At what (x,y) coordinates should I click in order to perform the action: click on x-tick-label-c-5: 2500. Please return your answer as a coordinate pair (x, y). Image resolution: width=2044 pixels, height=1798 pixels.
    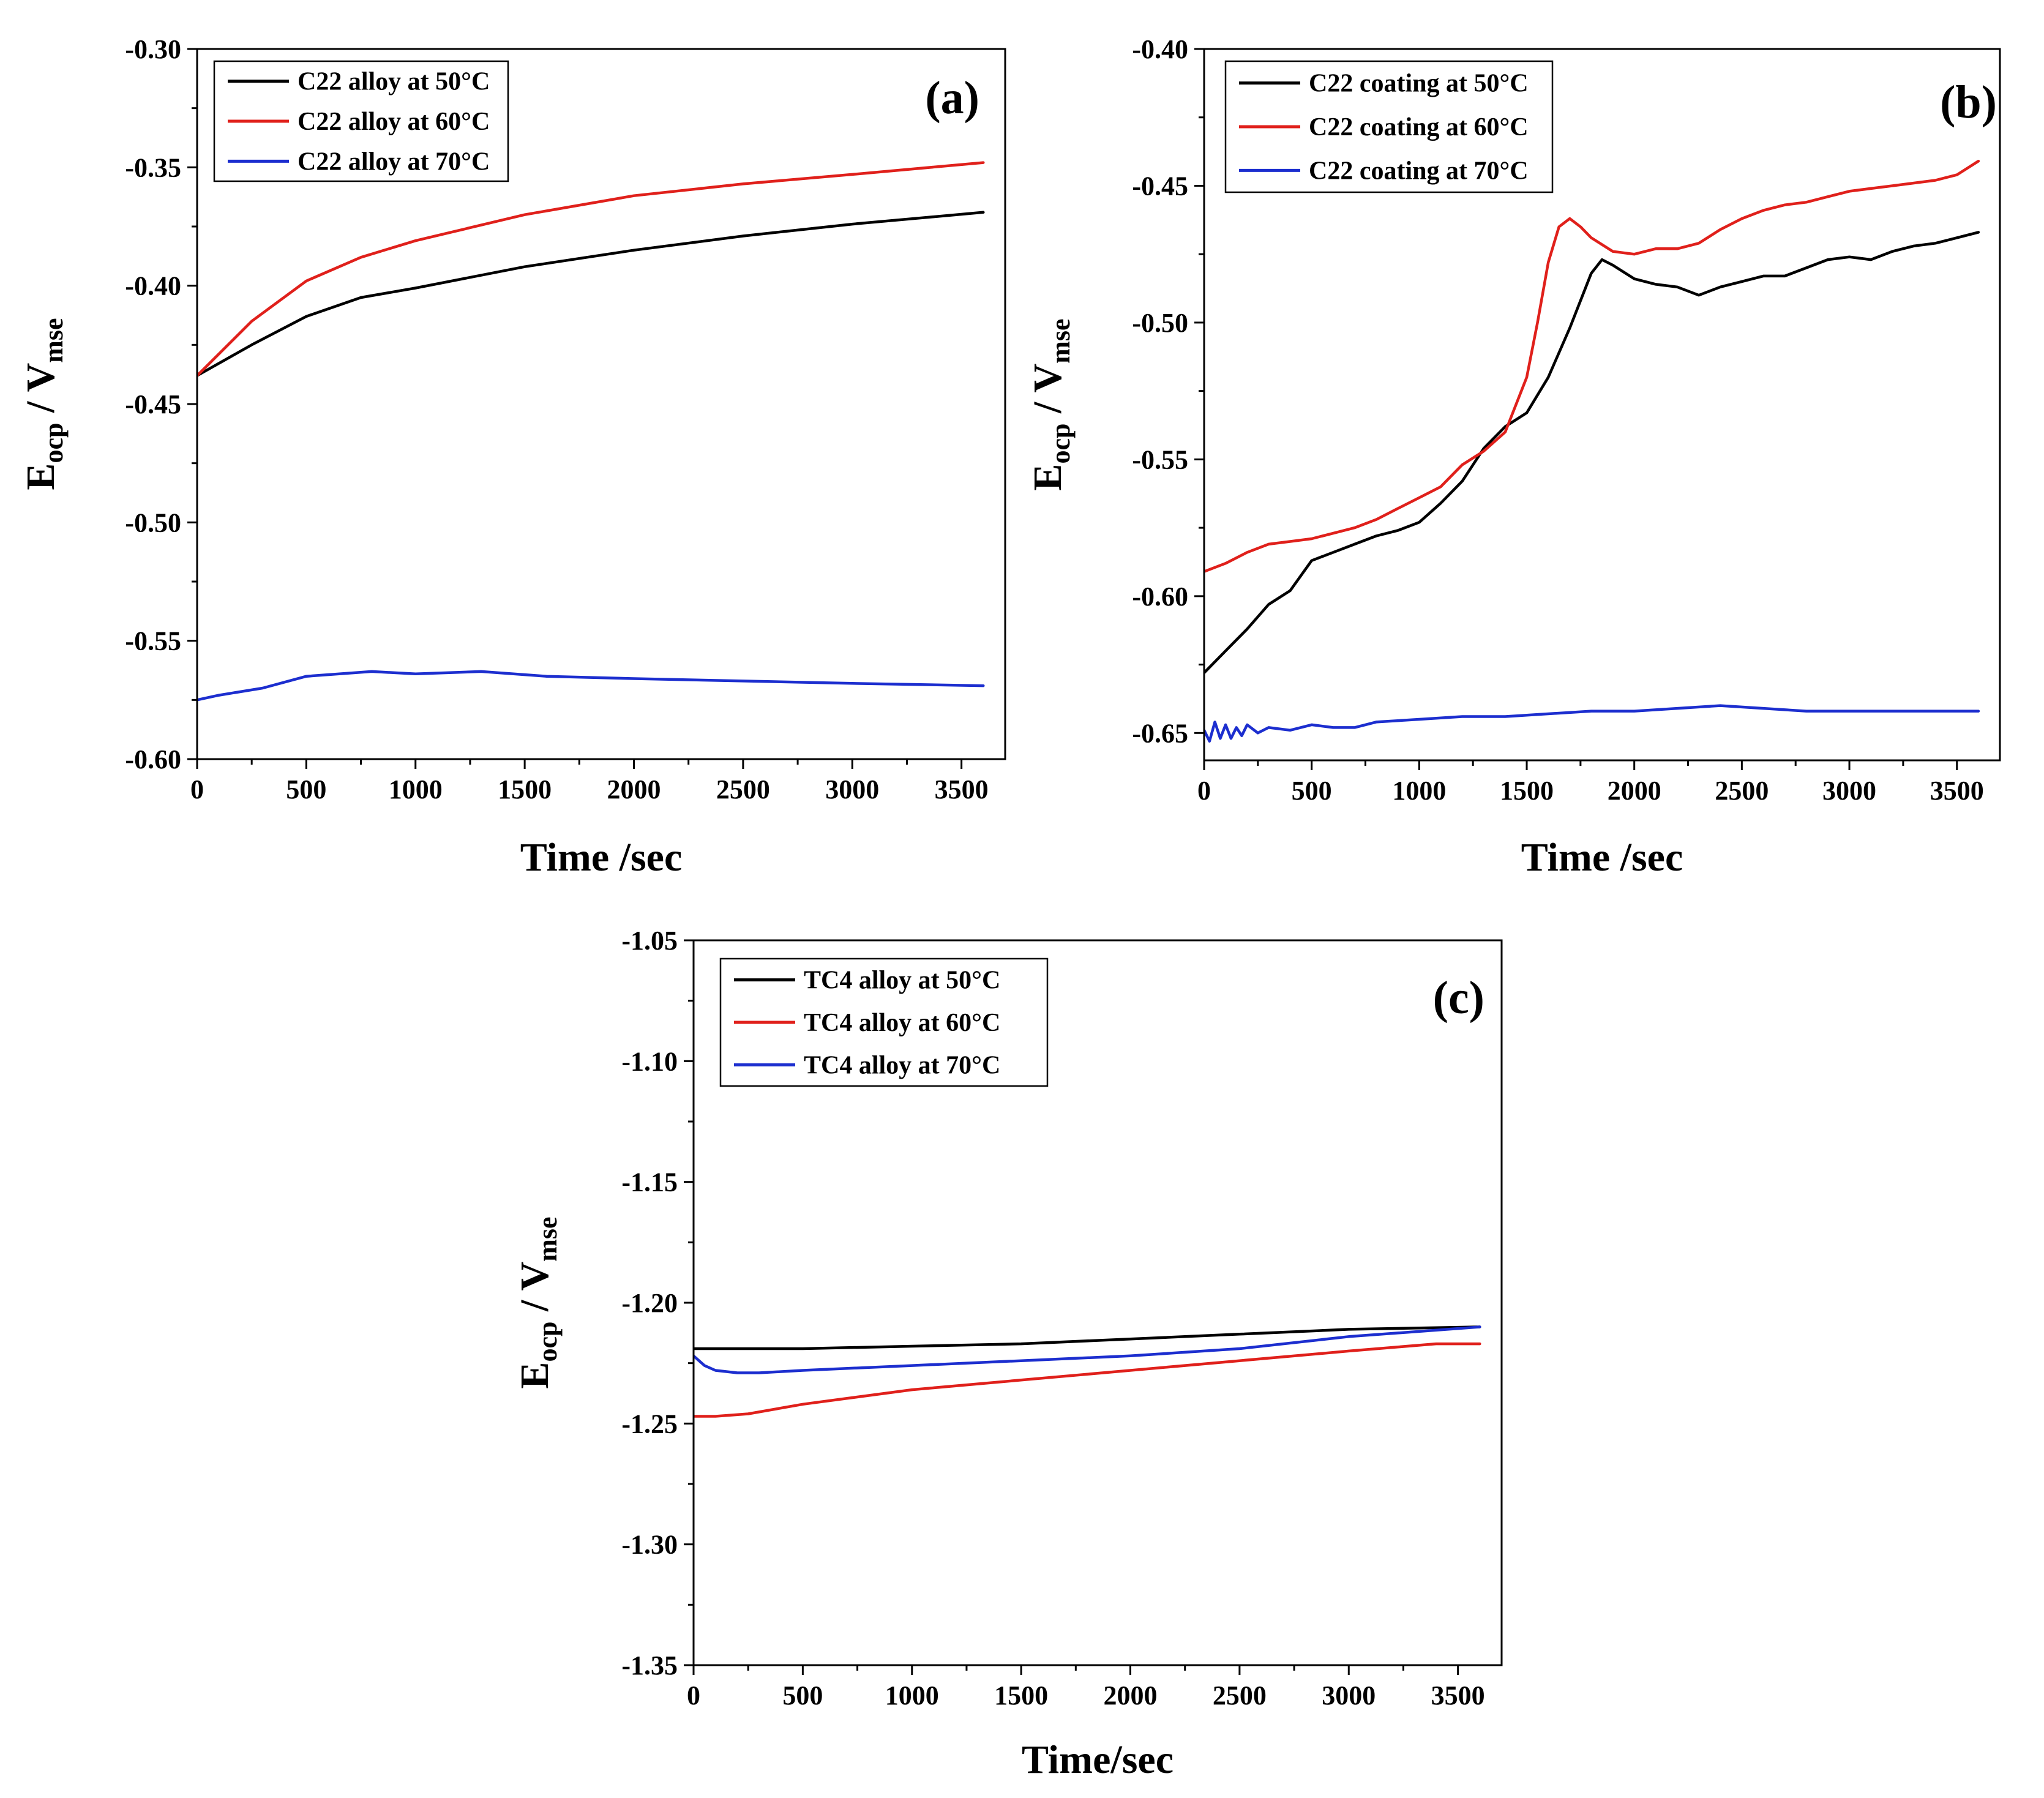
    Looking at the image, I should click on (1240, 1695).